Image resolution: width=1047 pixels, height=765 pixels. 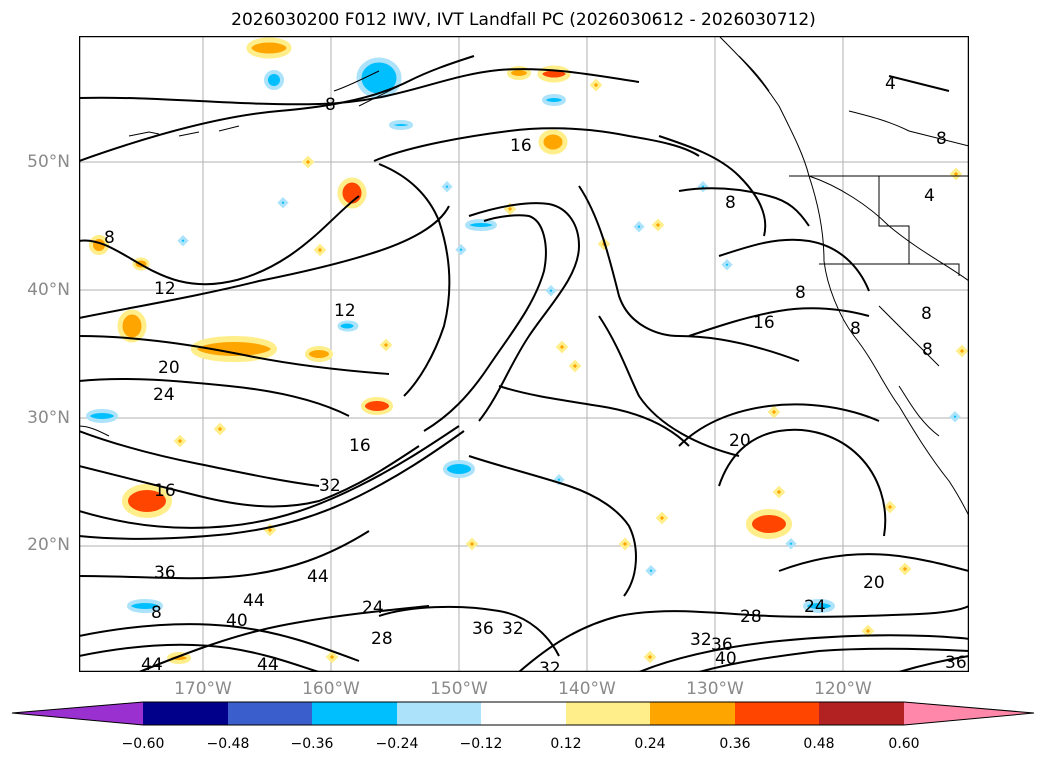 I want to click on colorbar-tick-label: 0.24, so click(x=650, y=744).